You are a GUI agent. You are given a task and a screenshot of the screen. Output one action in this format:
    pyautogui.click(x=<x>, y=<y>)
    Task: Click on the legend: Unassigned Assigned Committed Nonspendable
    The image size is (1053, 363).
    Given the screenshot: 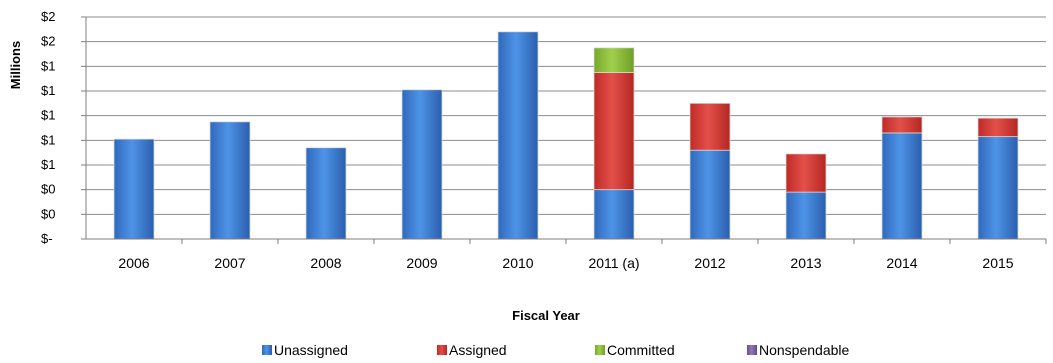 What is the action you would take?
    pyautogui.click(x=556, y=350)
    